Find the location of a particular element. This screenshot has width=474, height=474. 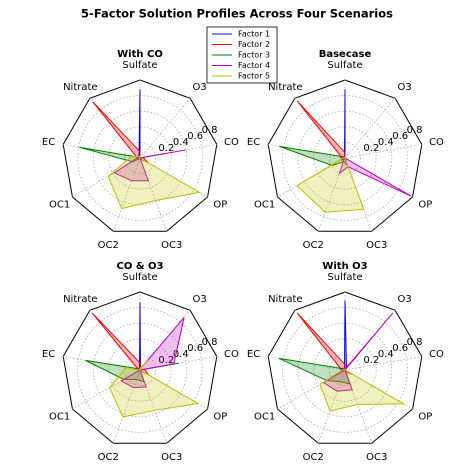

legend-label: Factor 3 is located at coordinates (254, 55).